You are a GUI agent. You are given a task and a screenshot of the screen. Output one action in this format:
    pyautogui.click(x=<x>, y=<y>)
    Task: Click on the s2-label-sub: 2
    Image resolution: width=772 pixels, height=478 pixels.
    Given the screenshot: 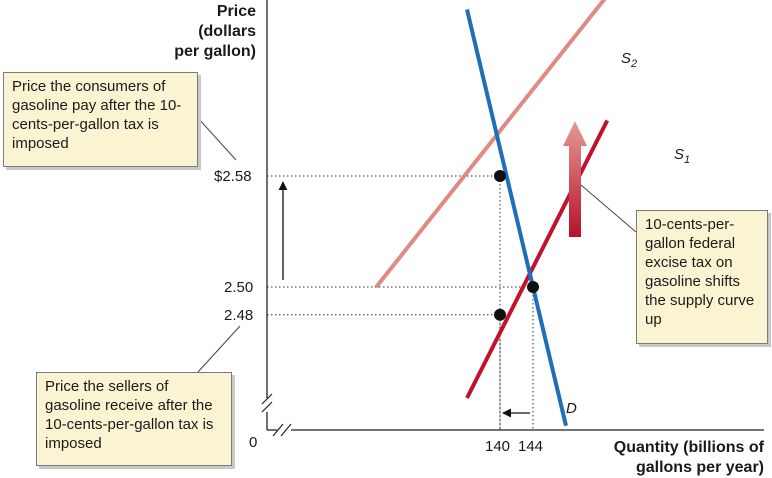 What is the action you would take?
    pyautogui.click(x=634, y=64)
    